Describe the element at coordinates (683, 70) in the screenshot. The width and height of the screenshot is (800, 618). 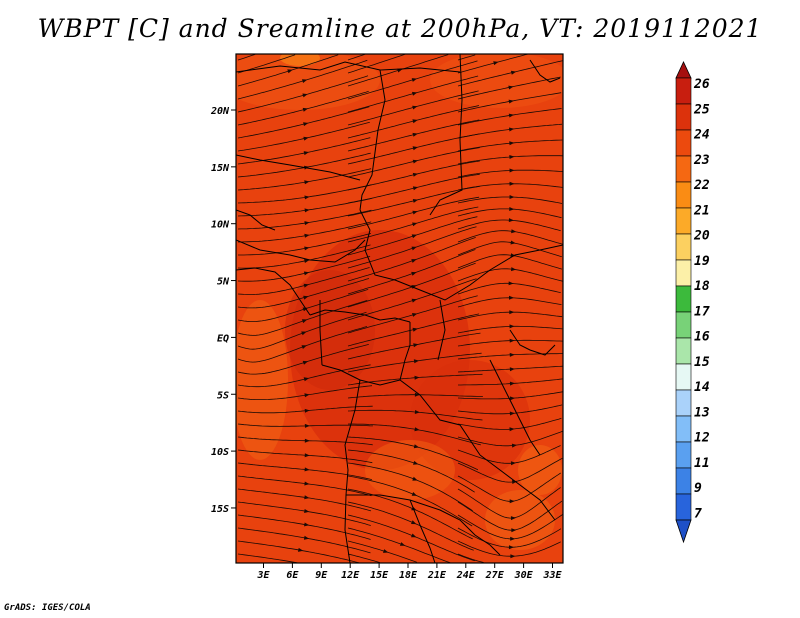
I see `colorbar-top-arrow` at that location.